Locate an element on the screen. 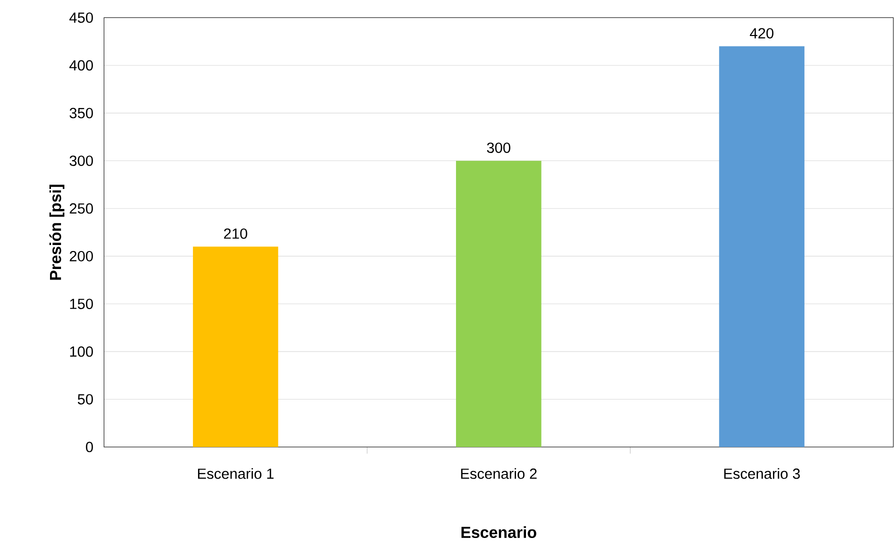 Image resolution: width=895 pixels, height=548 pixels. data-label: 300 is located at coordinates (498, 147).